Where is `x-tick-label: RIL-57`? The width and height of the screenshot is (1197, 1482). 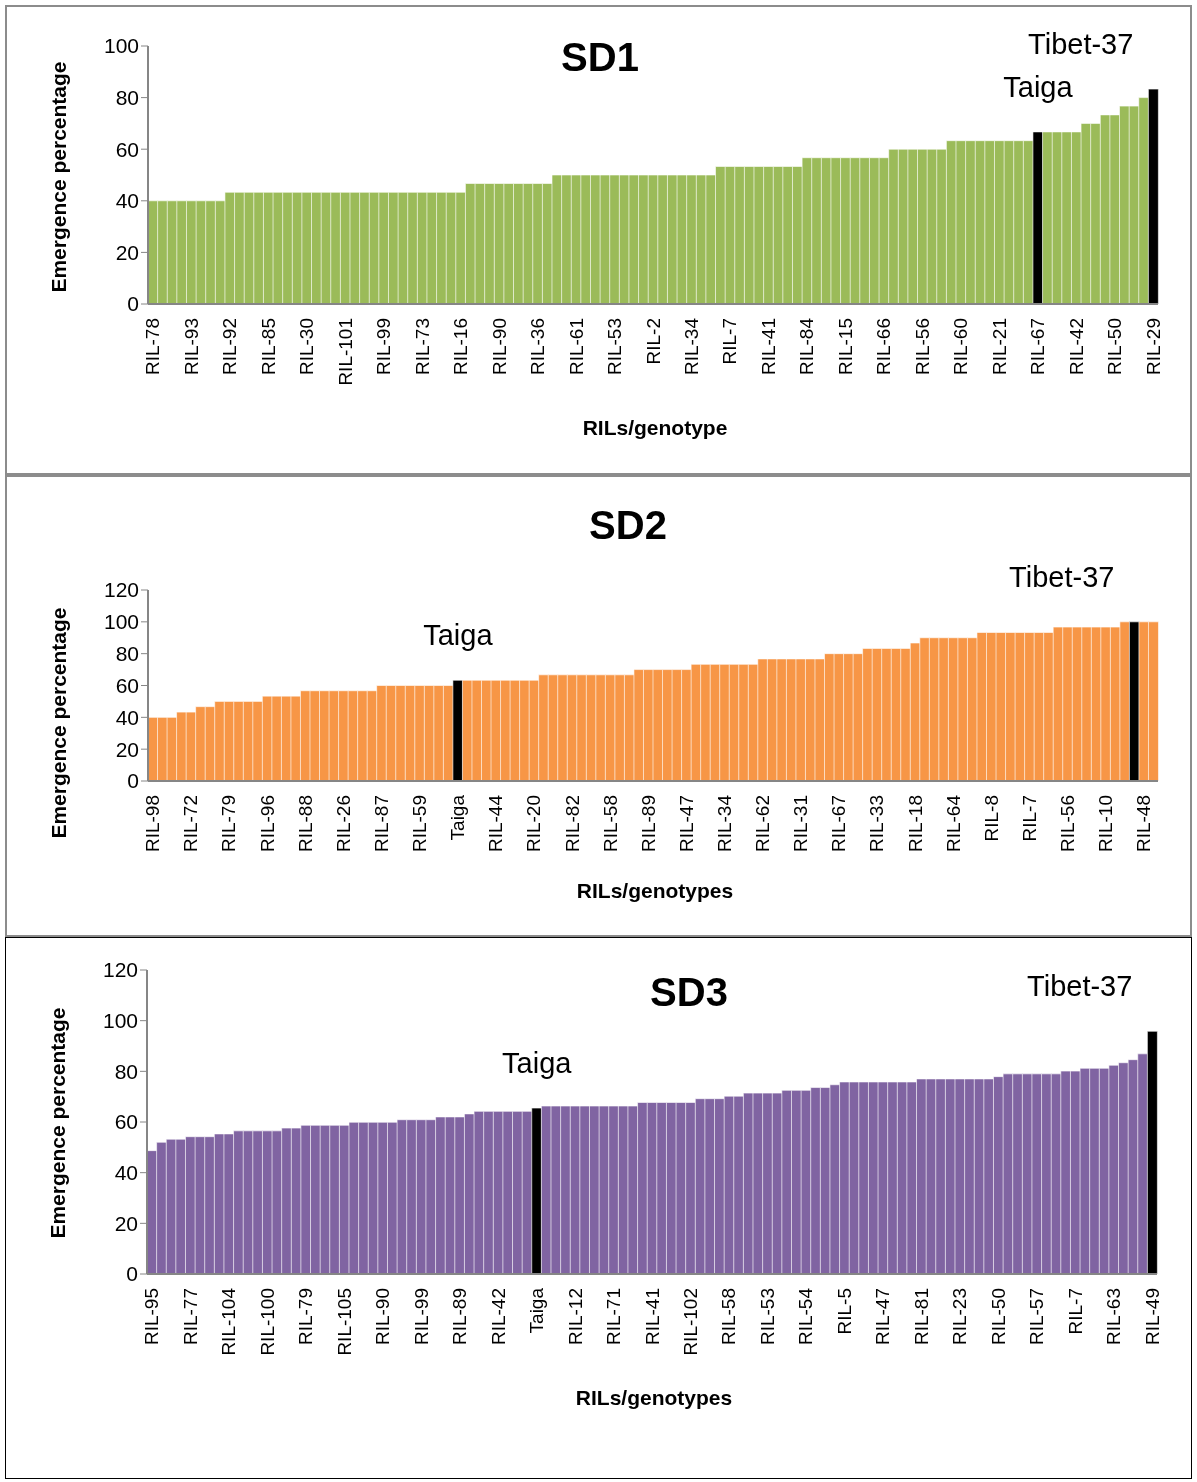
x-tick-label: RIL-57 is located at coordinates (1037, 1317).